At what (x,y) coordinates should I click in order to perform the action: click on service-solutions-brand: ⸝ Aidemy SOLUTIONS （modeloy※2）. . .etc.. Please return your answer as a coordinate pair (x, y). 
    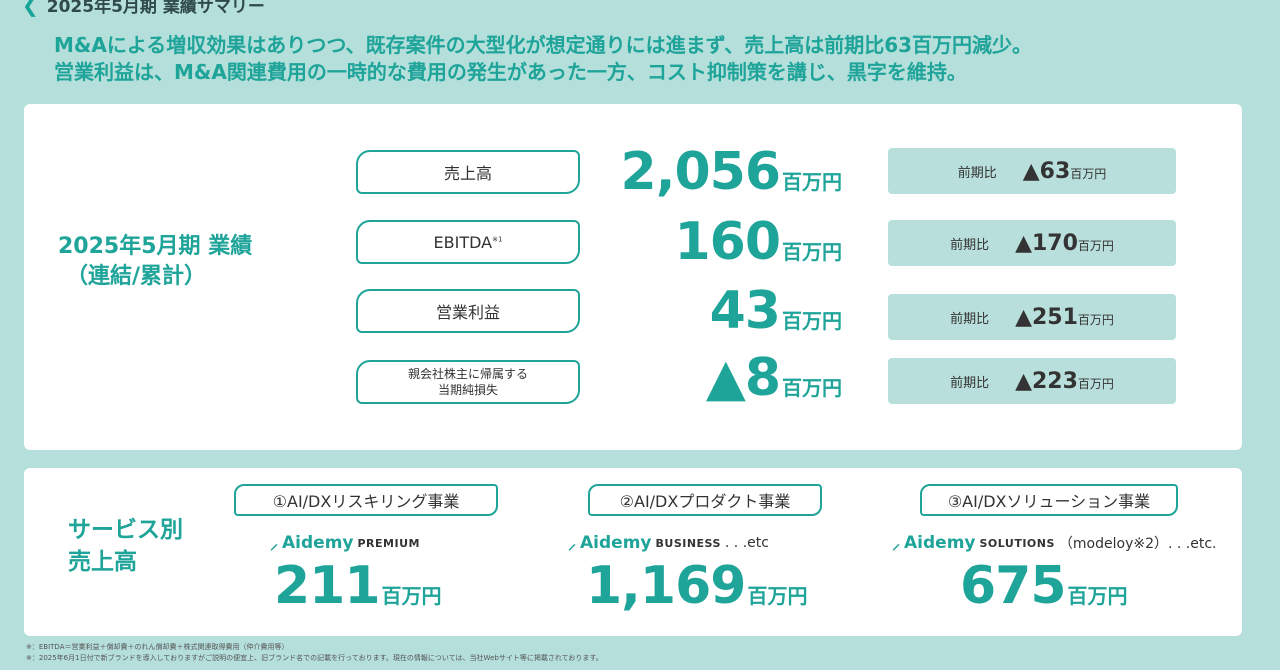
    Looking at the image, I should click on (1054, 543).